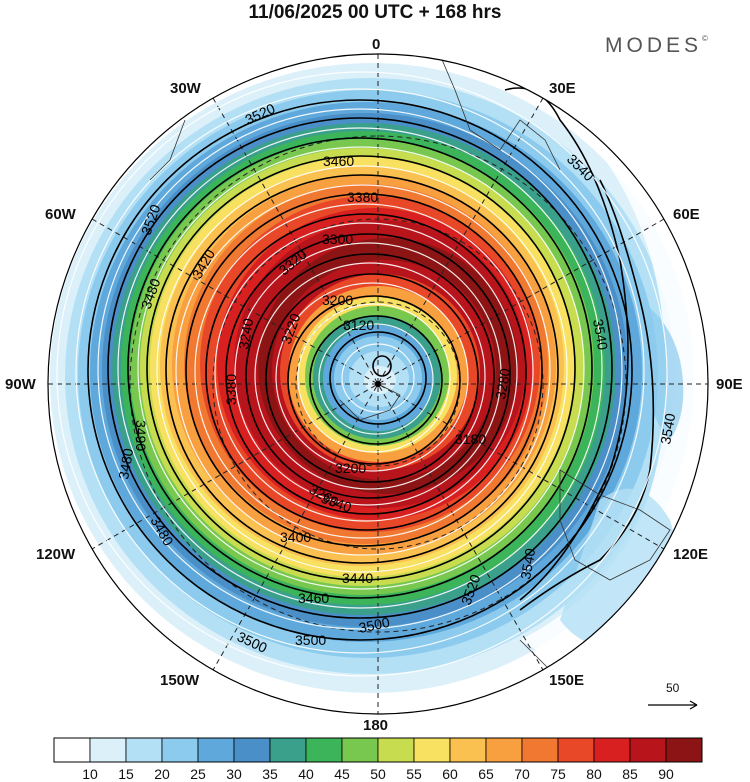 This screenshot has height=782, width=750. I want to click on colorbar-tick-label: 80, so click(594, 774).